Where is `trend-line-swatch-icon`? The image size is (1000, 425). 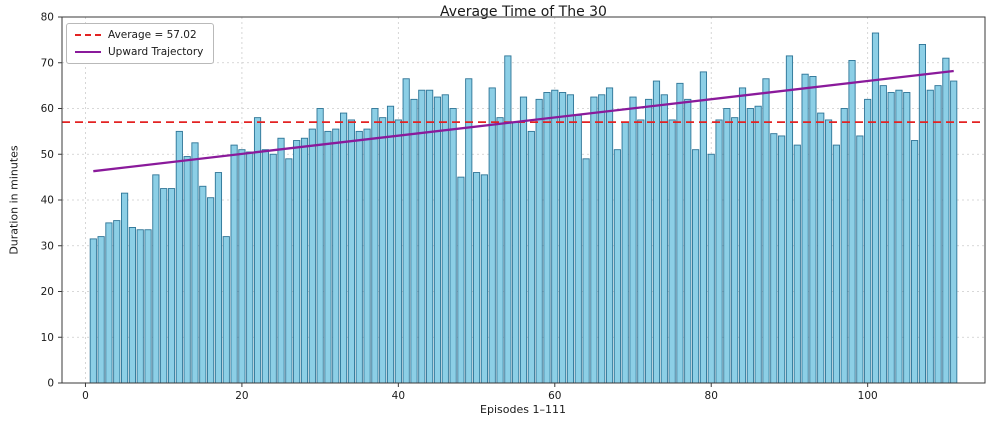 trend-line-swatch-icon is located at coordinates (88, 52).